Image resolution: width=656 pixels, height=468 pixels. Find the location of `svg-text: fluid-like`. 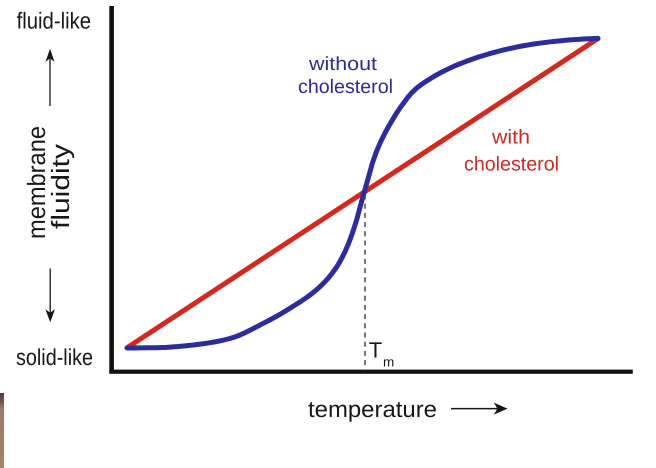

svg-text: fluid-like is located at coordinates (54, 20).